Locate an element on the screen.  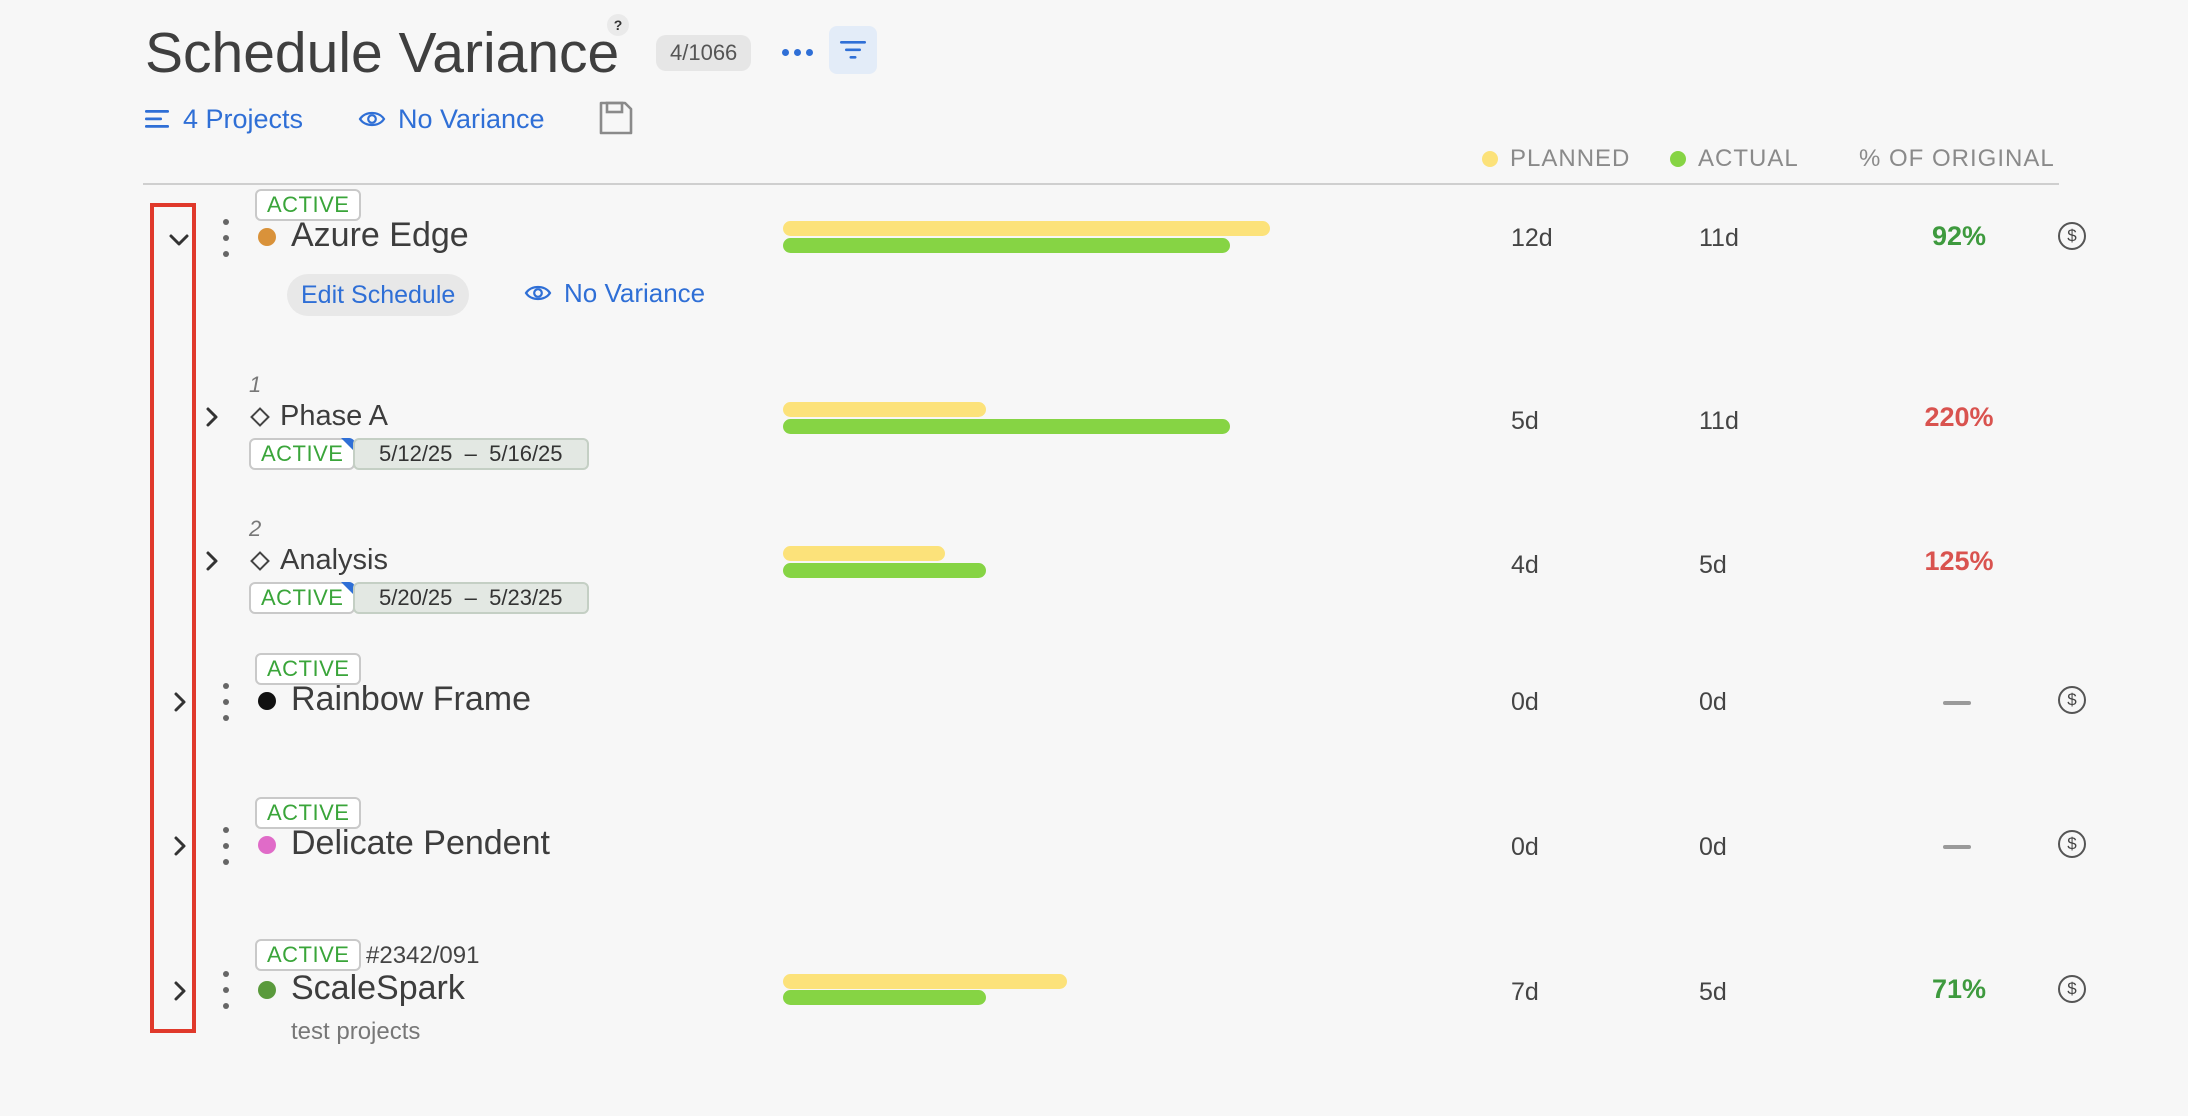
project-name: Delicate Pendent is located at coordinates (420, 843).